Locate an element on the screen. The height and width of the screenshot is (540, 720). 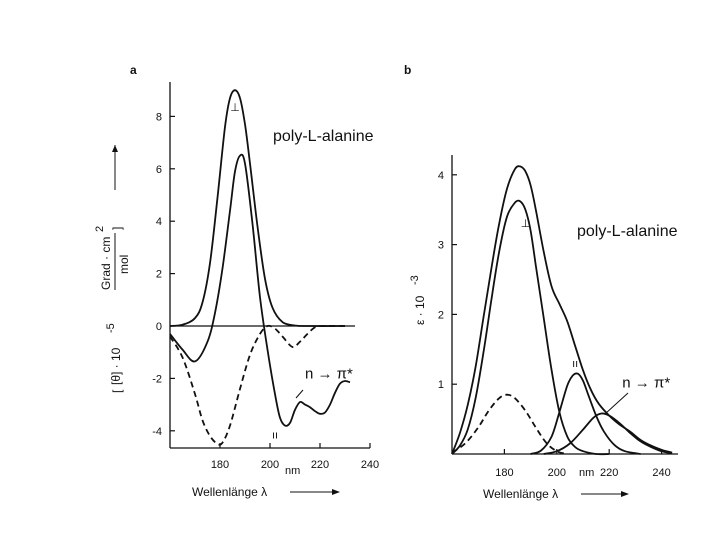
panel-b-x-tick-label: 220 is located at coordinates (609, 473).